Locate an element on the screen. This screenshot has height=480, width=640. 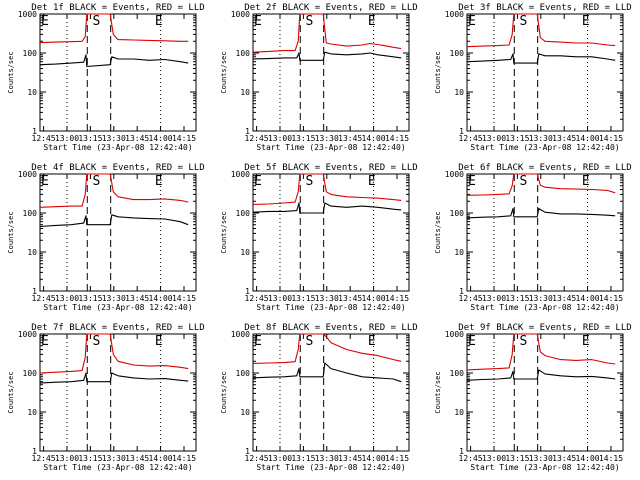
panel-title: Det 6f BLACK = Events, RED = LLD is located at coordinates (544, 168).